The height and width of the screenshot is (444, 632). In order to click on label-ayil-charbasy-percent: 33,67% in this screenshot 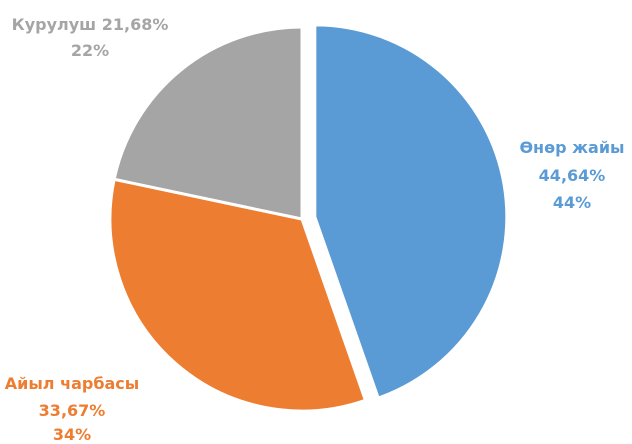, I will do `click(72, 410)`.